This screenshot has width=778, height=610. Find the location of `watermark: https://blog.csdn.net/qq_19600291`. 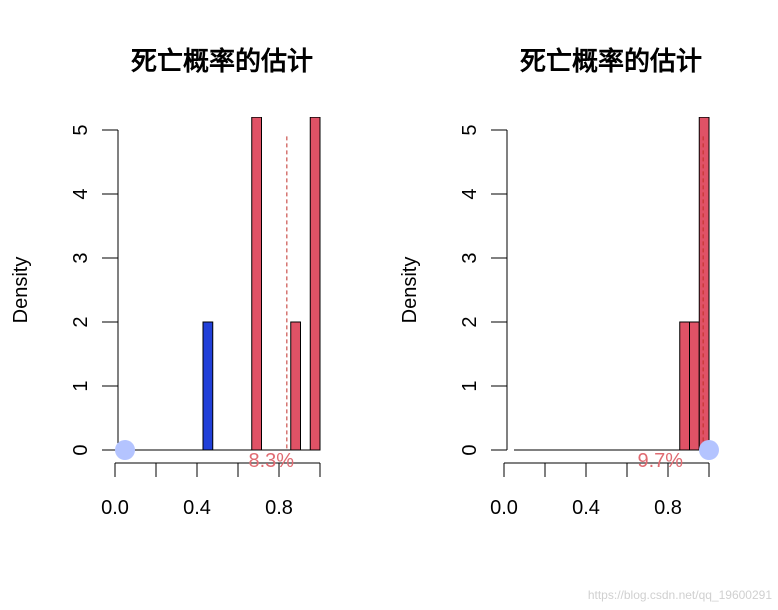

watermark: https://blog.csdn.net/qq_19600291 is located at coordinates (679, 595).